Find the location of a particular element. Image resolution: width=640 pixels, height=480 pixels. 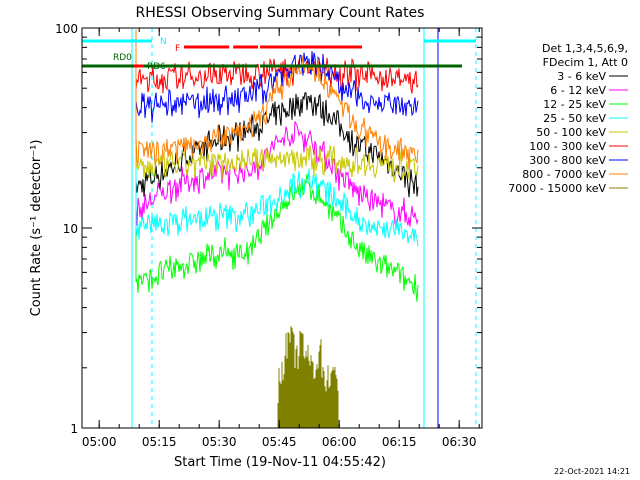

footer-date: 22-Oct-2021 14:21 is located at coordinates (592, 471).